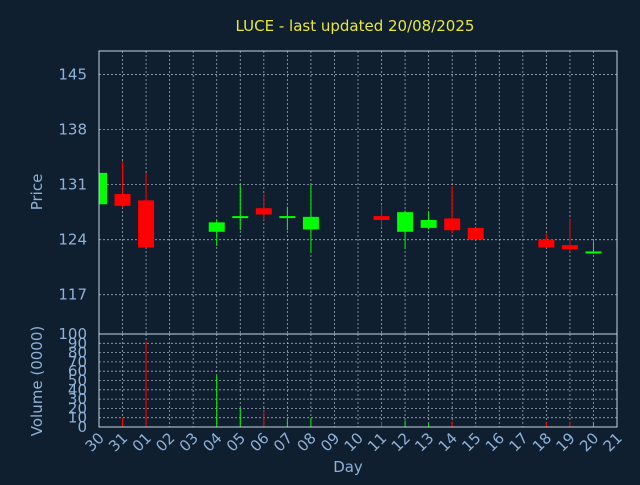 This screenshot has width=640, height=485. Describe the element at coordinates (495, 442) in the screenshot. I see `x-tick-label: 16` at that location.